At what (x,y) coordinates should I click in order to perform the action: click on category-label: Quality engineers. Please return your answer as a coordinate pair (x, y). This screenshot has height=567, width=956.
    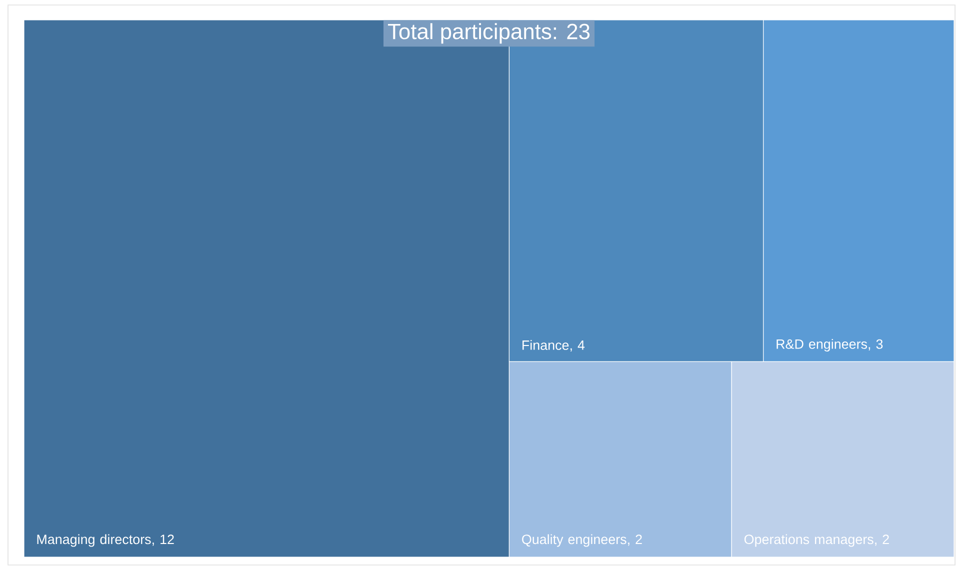
    Looking at the image, I should click on (574, 540).